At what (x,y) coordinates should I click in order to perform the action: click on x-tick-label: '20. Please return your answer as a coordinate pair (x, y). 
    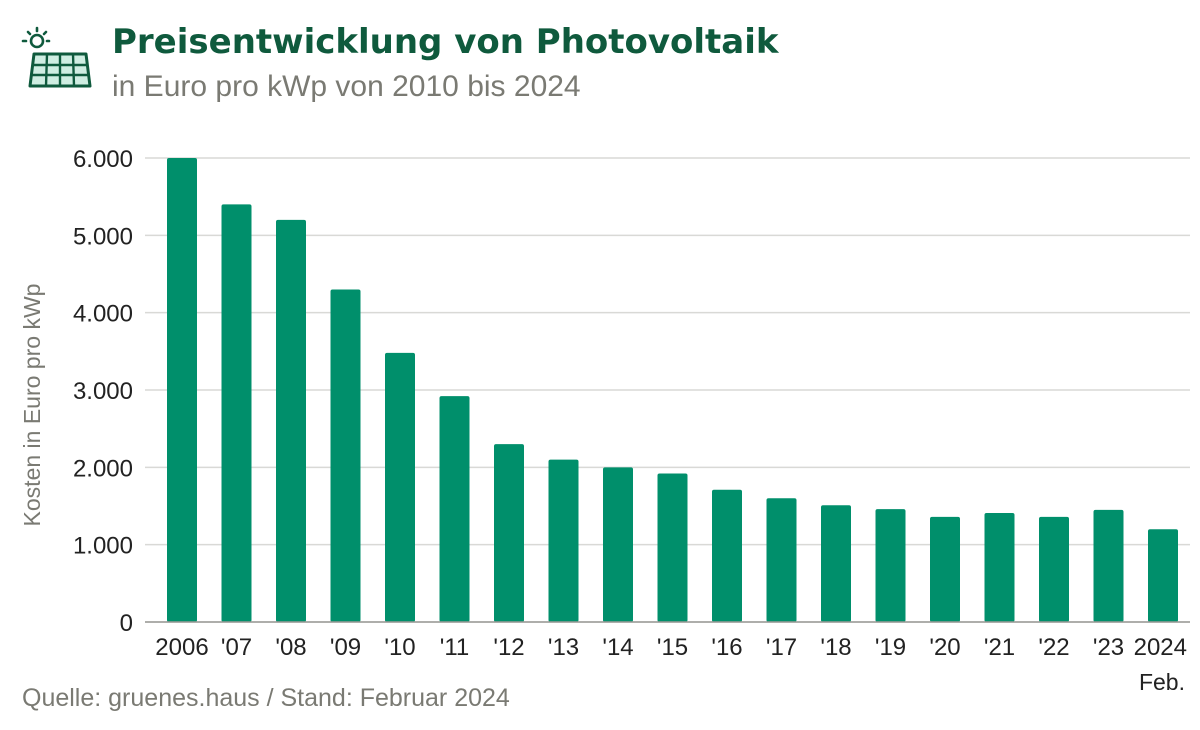
    Looking at the image, I should click on (944, 647).